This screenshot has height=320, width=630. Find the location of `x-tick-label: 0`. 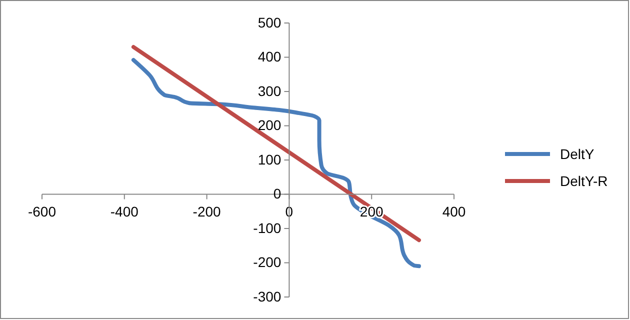

x-tick-label: 0 is located at coordinates (289, 211).